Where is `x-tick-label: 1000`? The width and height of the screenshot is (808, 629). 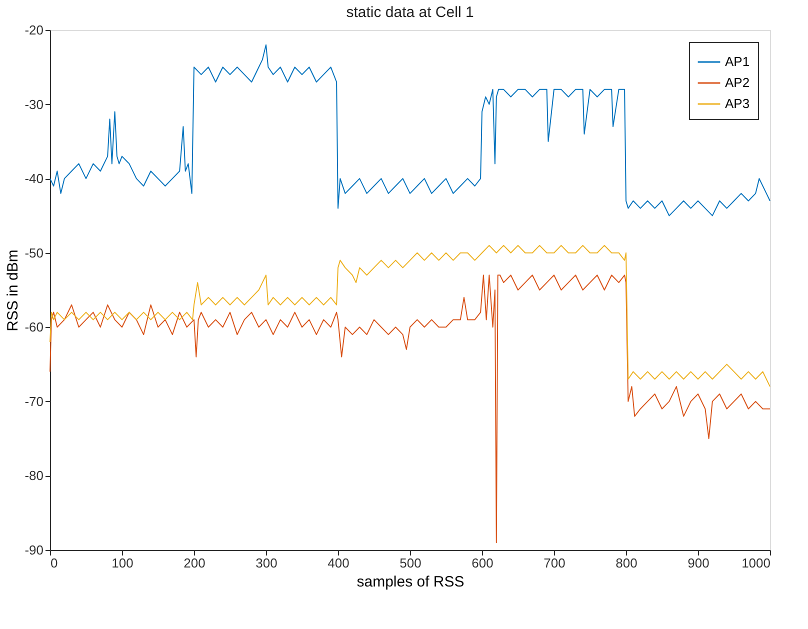 x-tick-label: 1000 is located at coordinates (756, 563).